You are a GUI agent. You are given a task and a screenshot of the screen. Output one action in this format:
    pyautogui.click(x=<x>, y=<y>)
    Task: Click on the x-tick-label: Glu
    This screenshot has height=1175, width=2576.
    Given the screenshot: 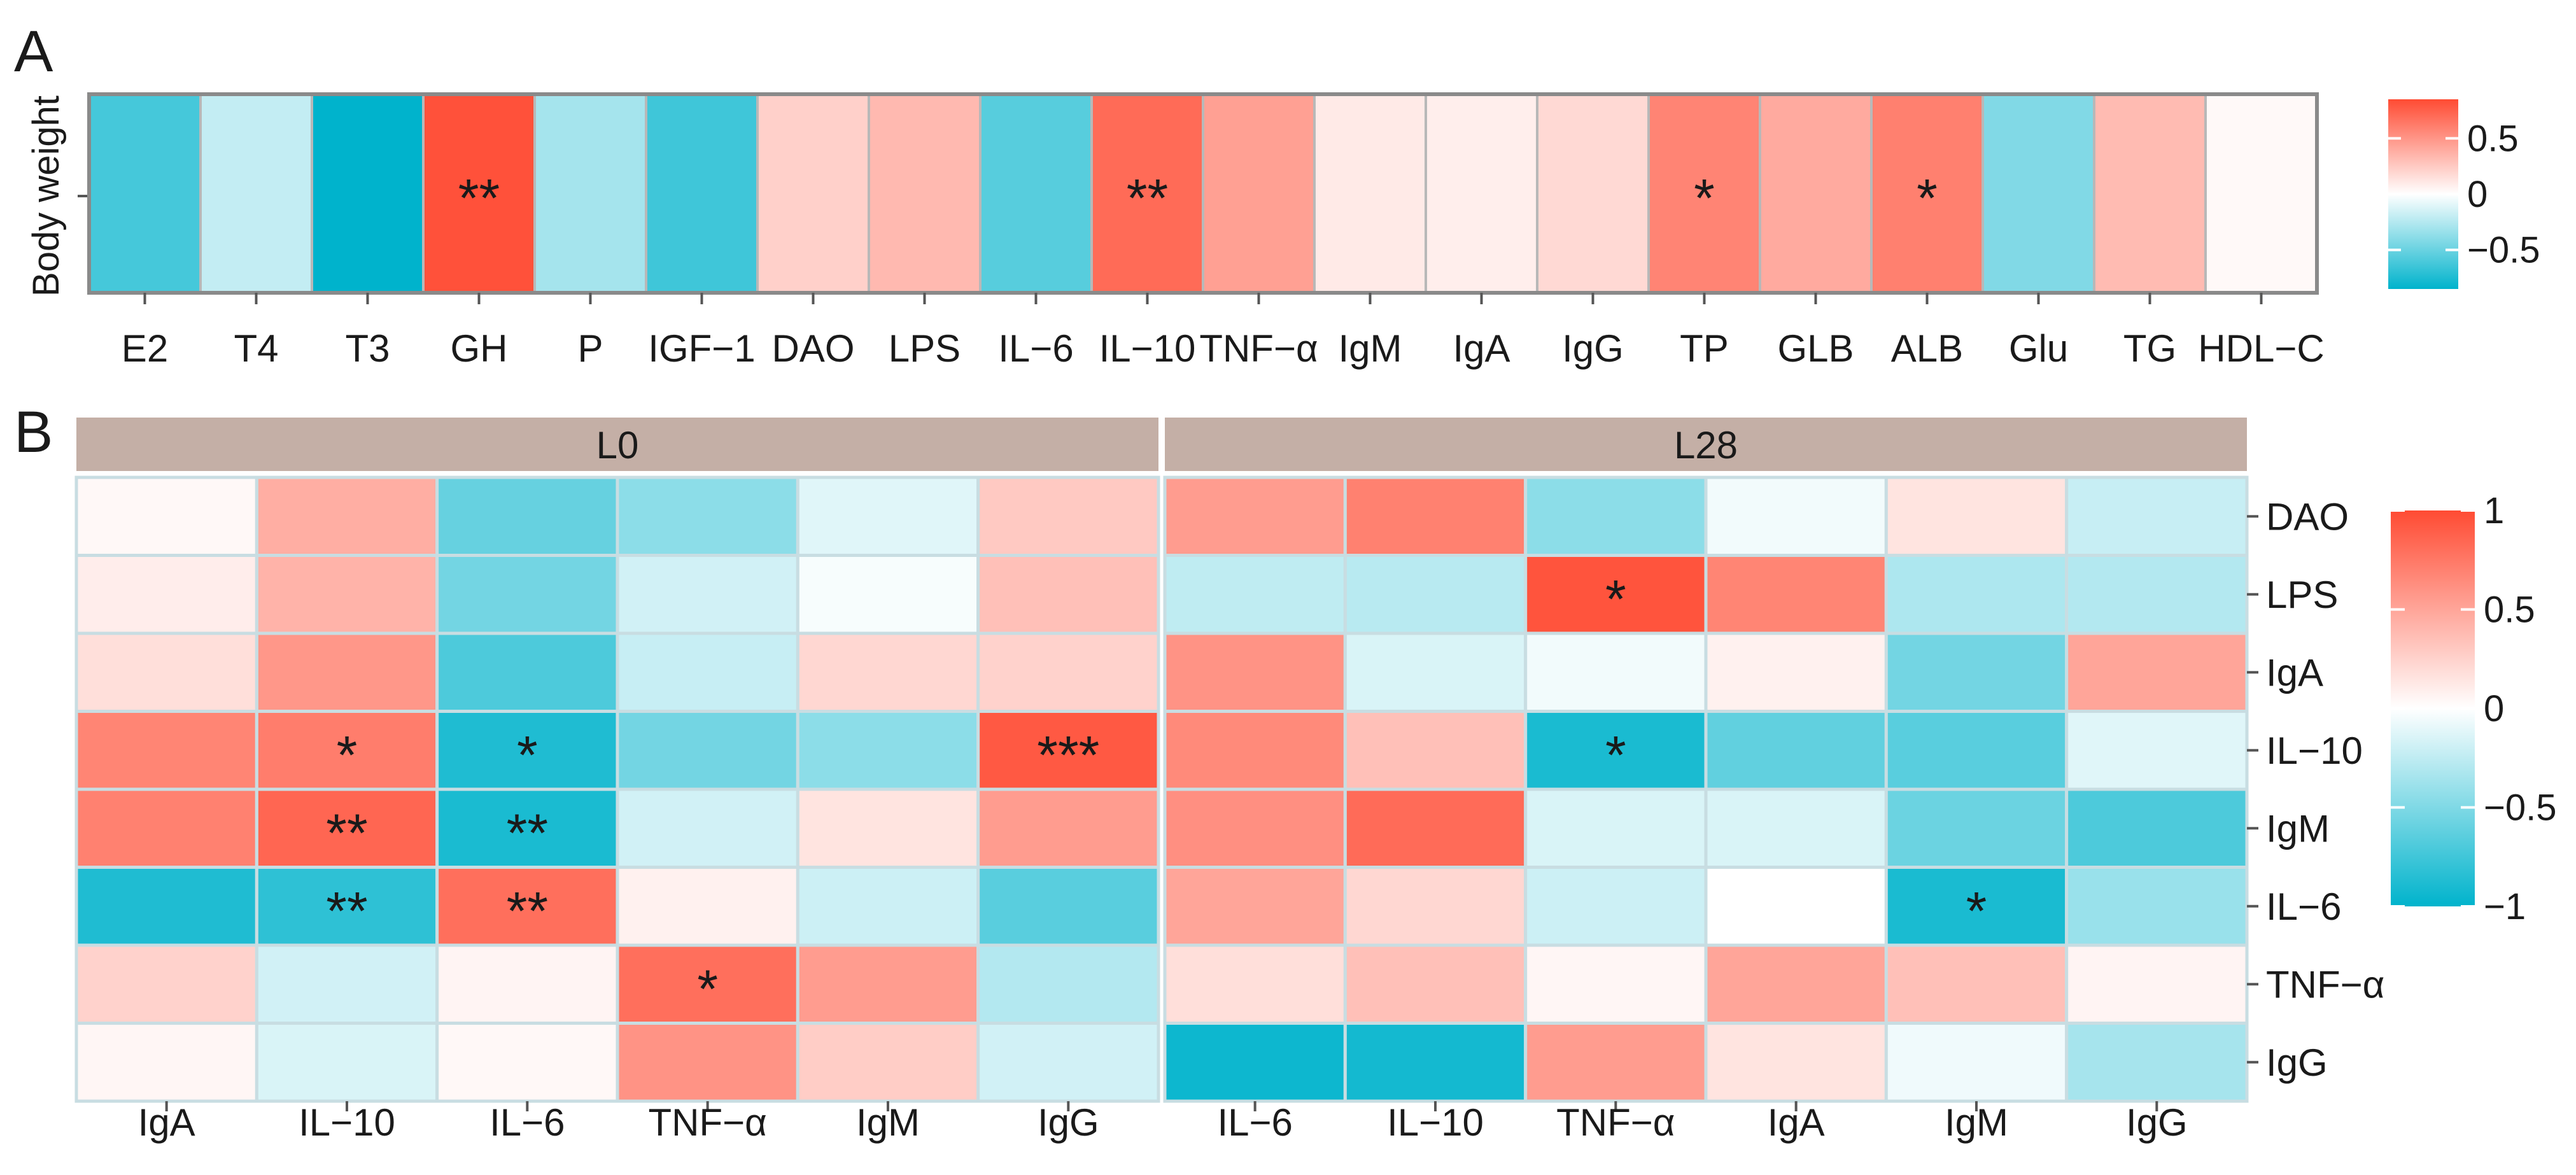 What is the action you would take?
    pyautogui.click(x=2039, y=348)
    